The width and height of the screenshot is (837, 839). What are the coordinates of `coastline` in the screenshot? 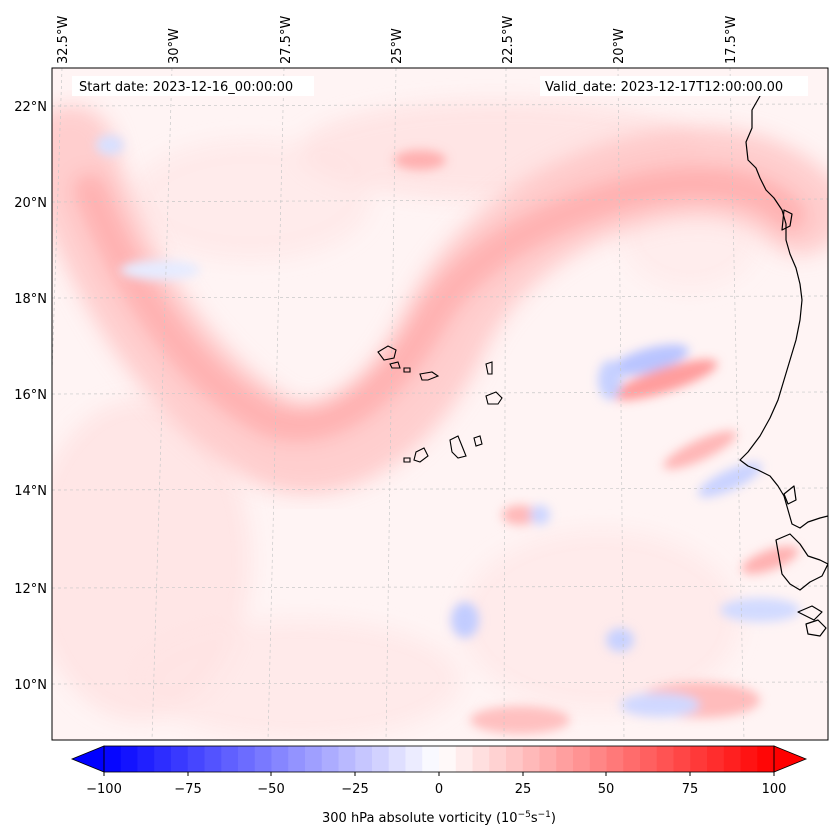 It's located at (783, 359).